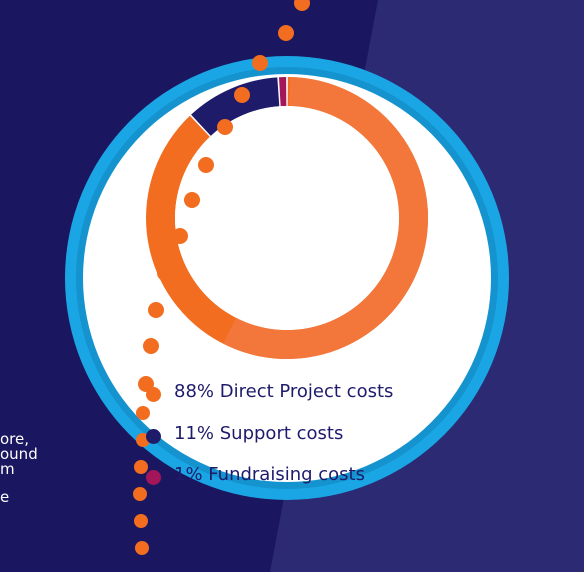 The height and width of the screenshot is (572, 584). I want to click on legend-label-fundraising: 1% Fundraising costs, so click(269, 475).